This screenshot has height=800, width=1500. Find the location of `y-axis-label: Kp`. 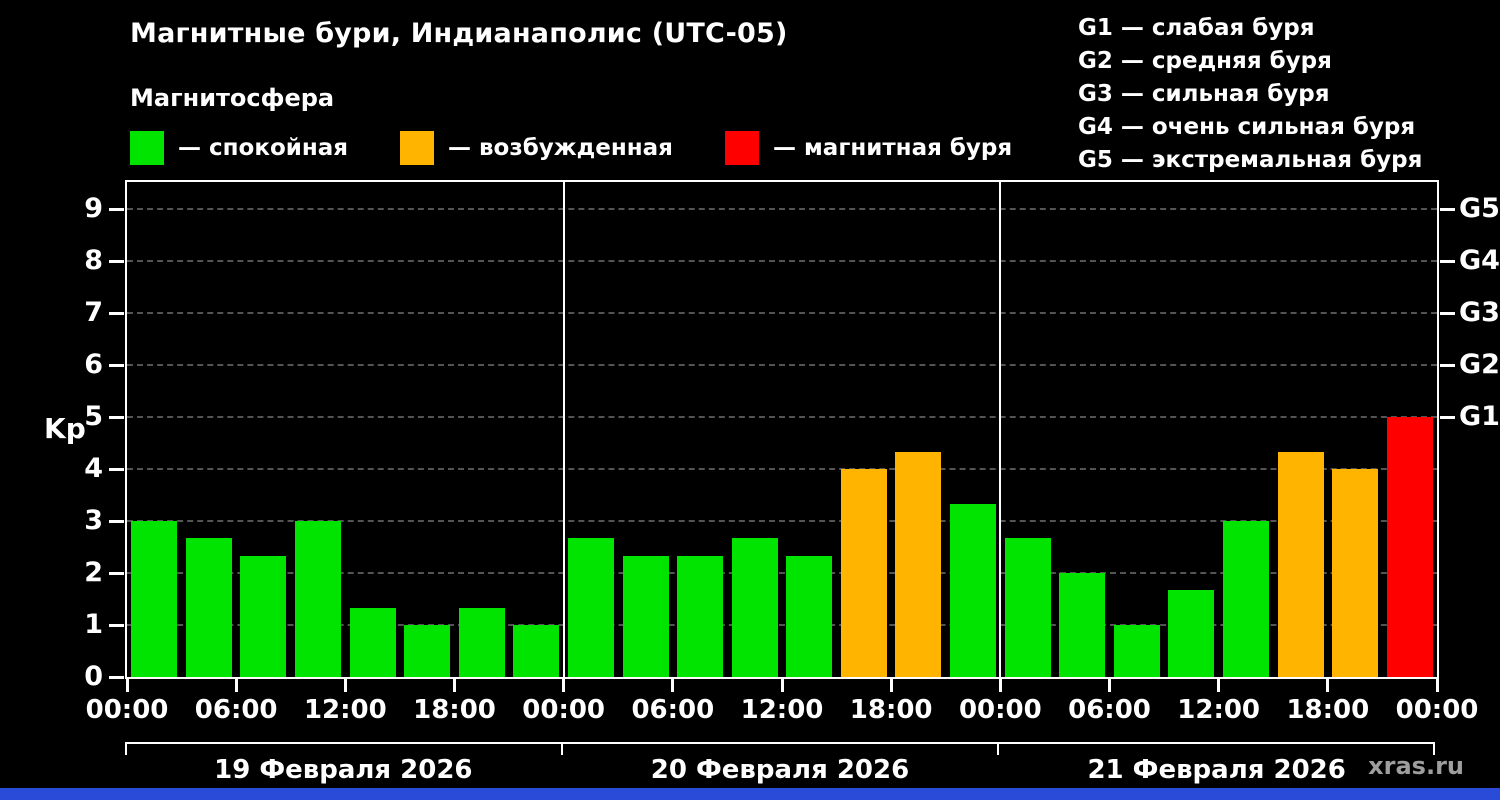

y-axis-label: Kp is located at coordinates (65, 428).